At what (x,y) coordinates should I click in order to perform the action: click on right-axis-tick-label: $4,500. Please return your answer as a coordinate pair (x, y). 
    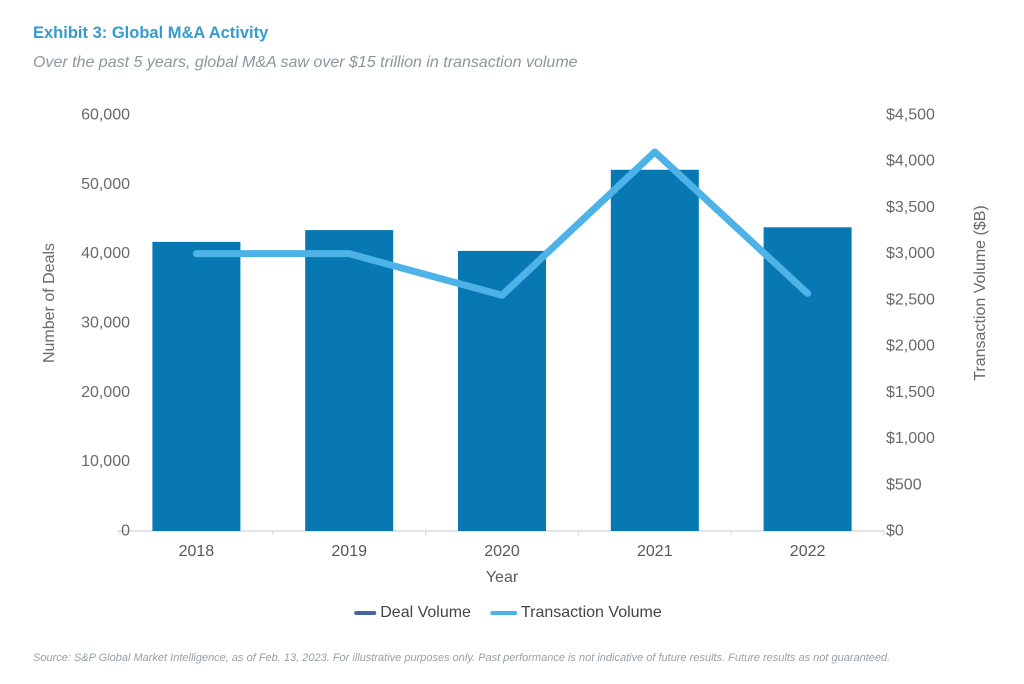
    Looking at the image, I should click on (910, 115).